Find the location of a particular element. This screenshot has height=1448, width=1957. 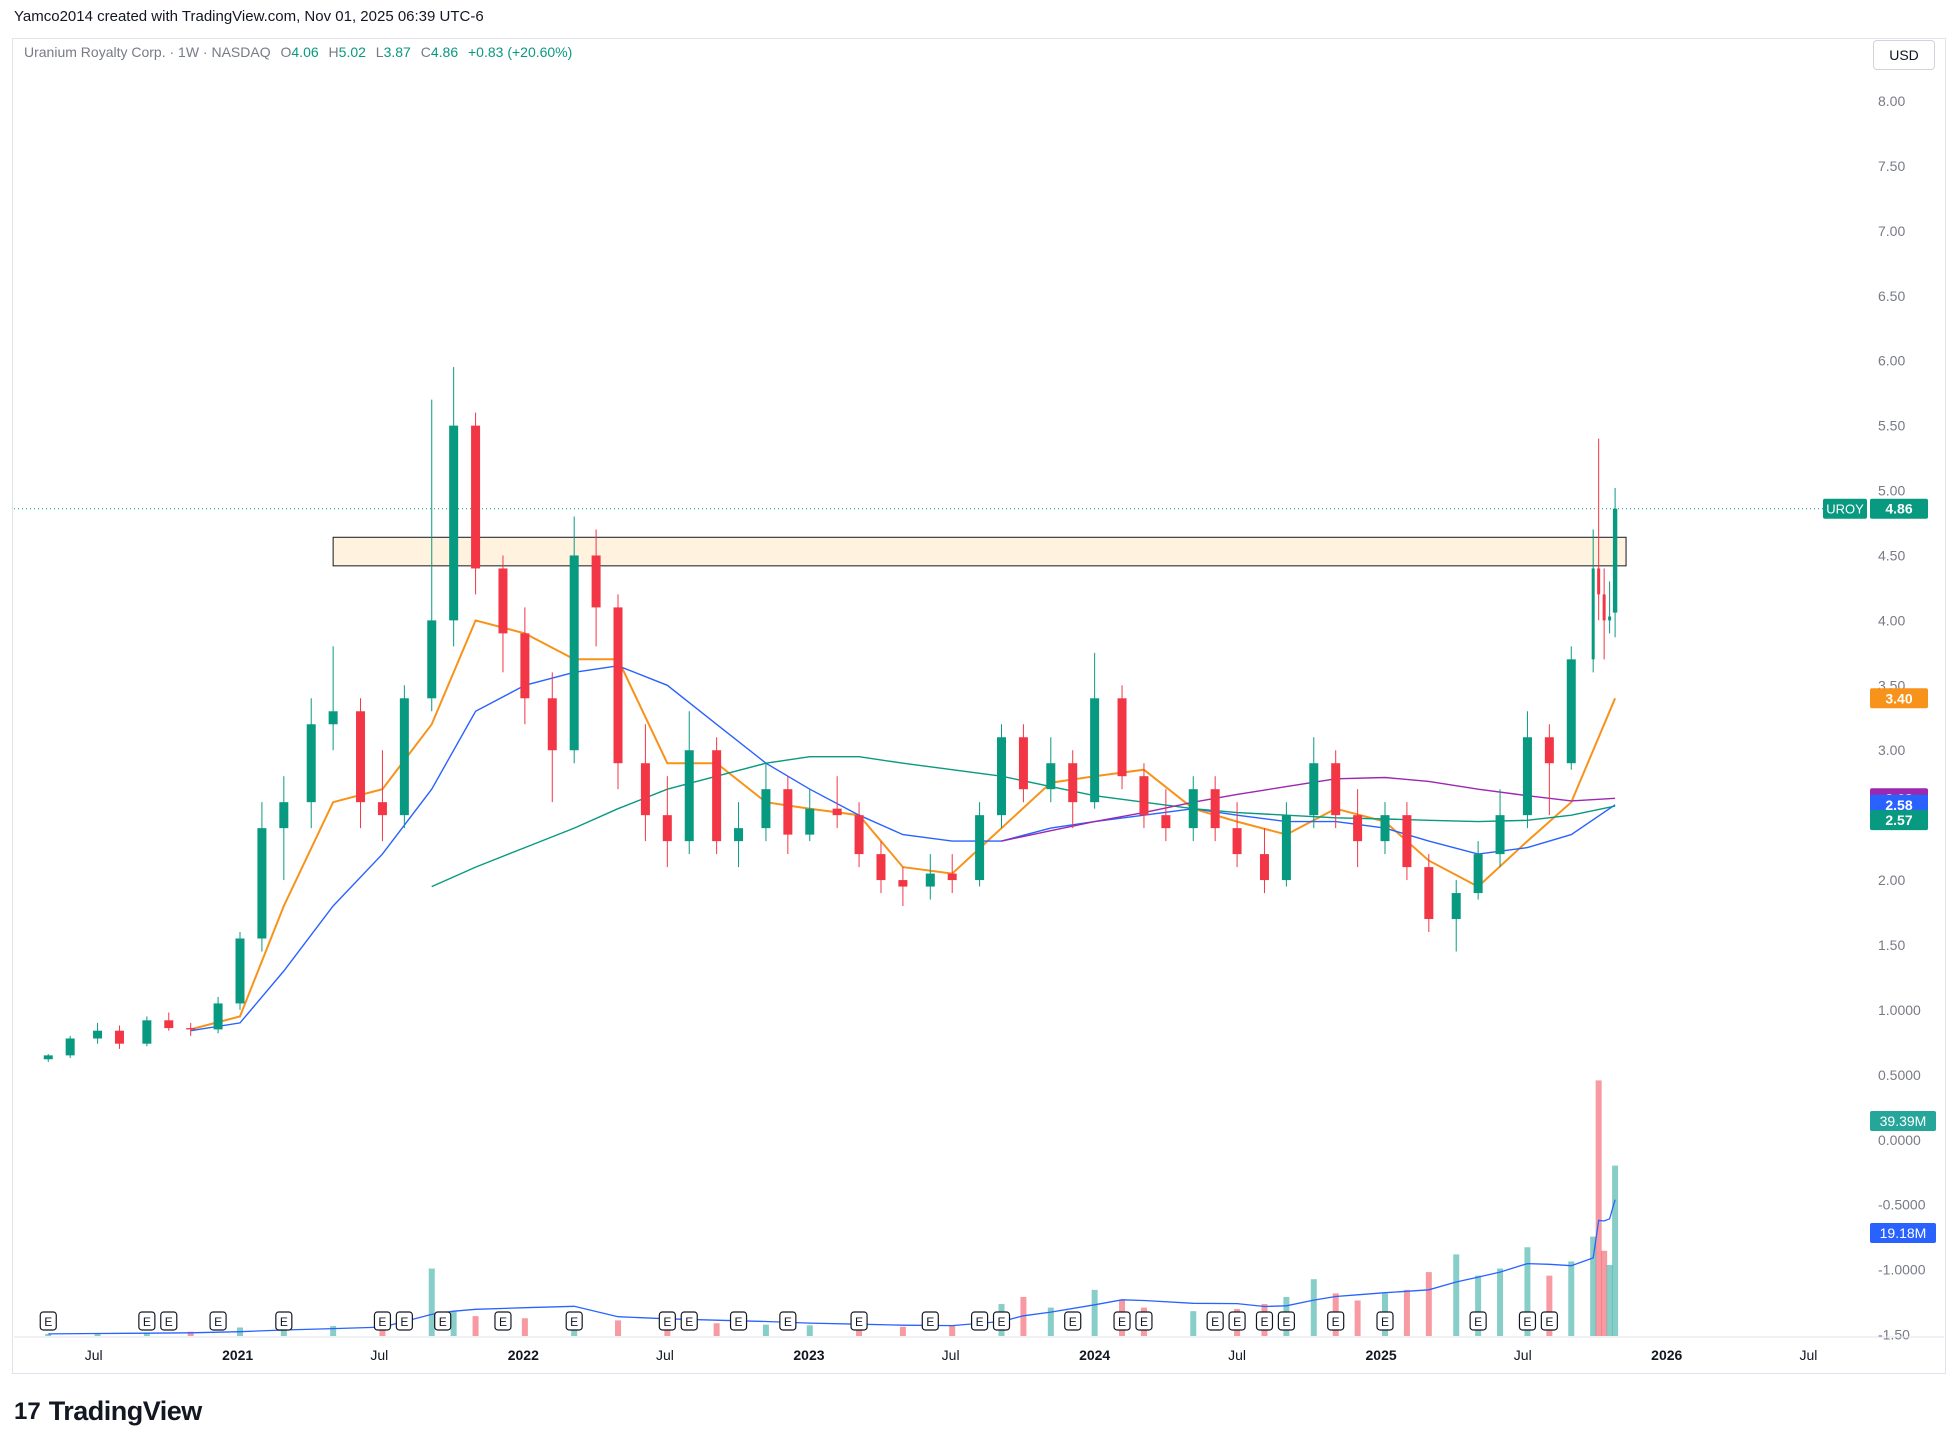

y-tick-label: 6.00 is located at coordinates (1891, 361).